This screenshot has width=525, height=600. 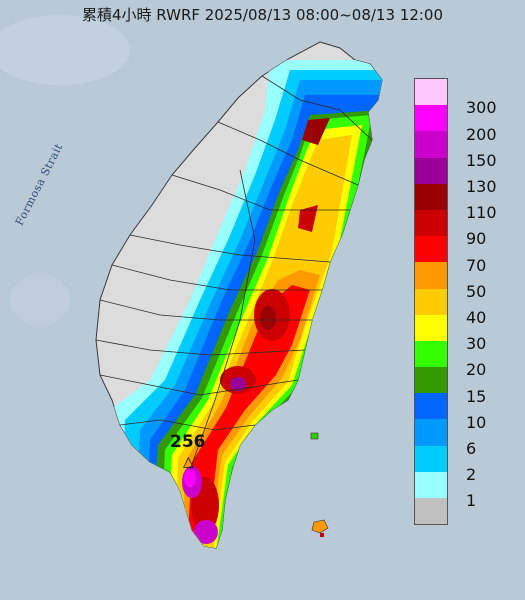 I want to click on legend-label: 300, so click(x=481, y=108).